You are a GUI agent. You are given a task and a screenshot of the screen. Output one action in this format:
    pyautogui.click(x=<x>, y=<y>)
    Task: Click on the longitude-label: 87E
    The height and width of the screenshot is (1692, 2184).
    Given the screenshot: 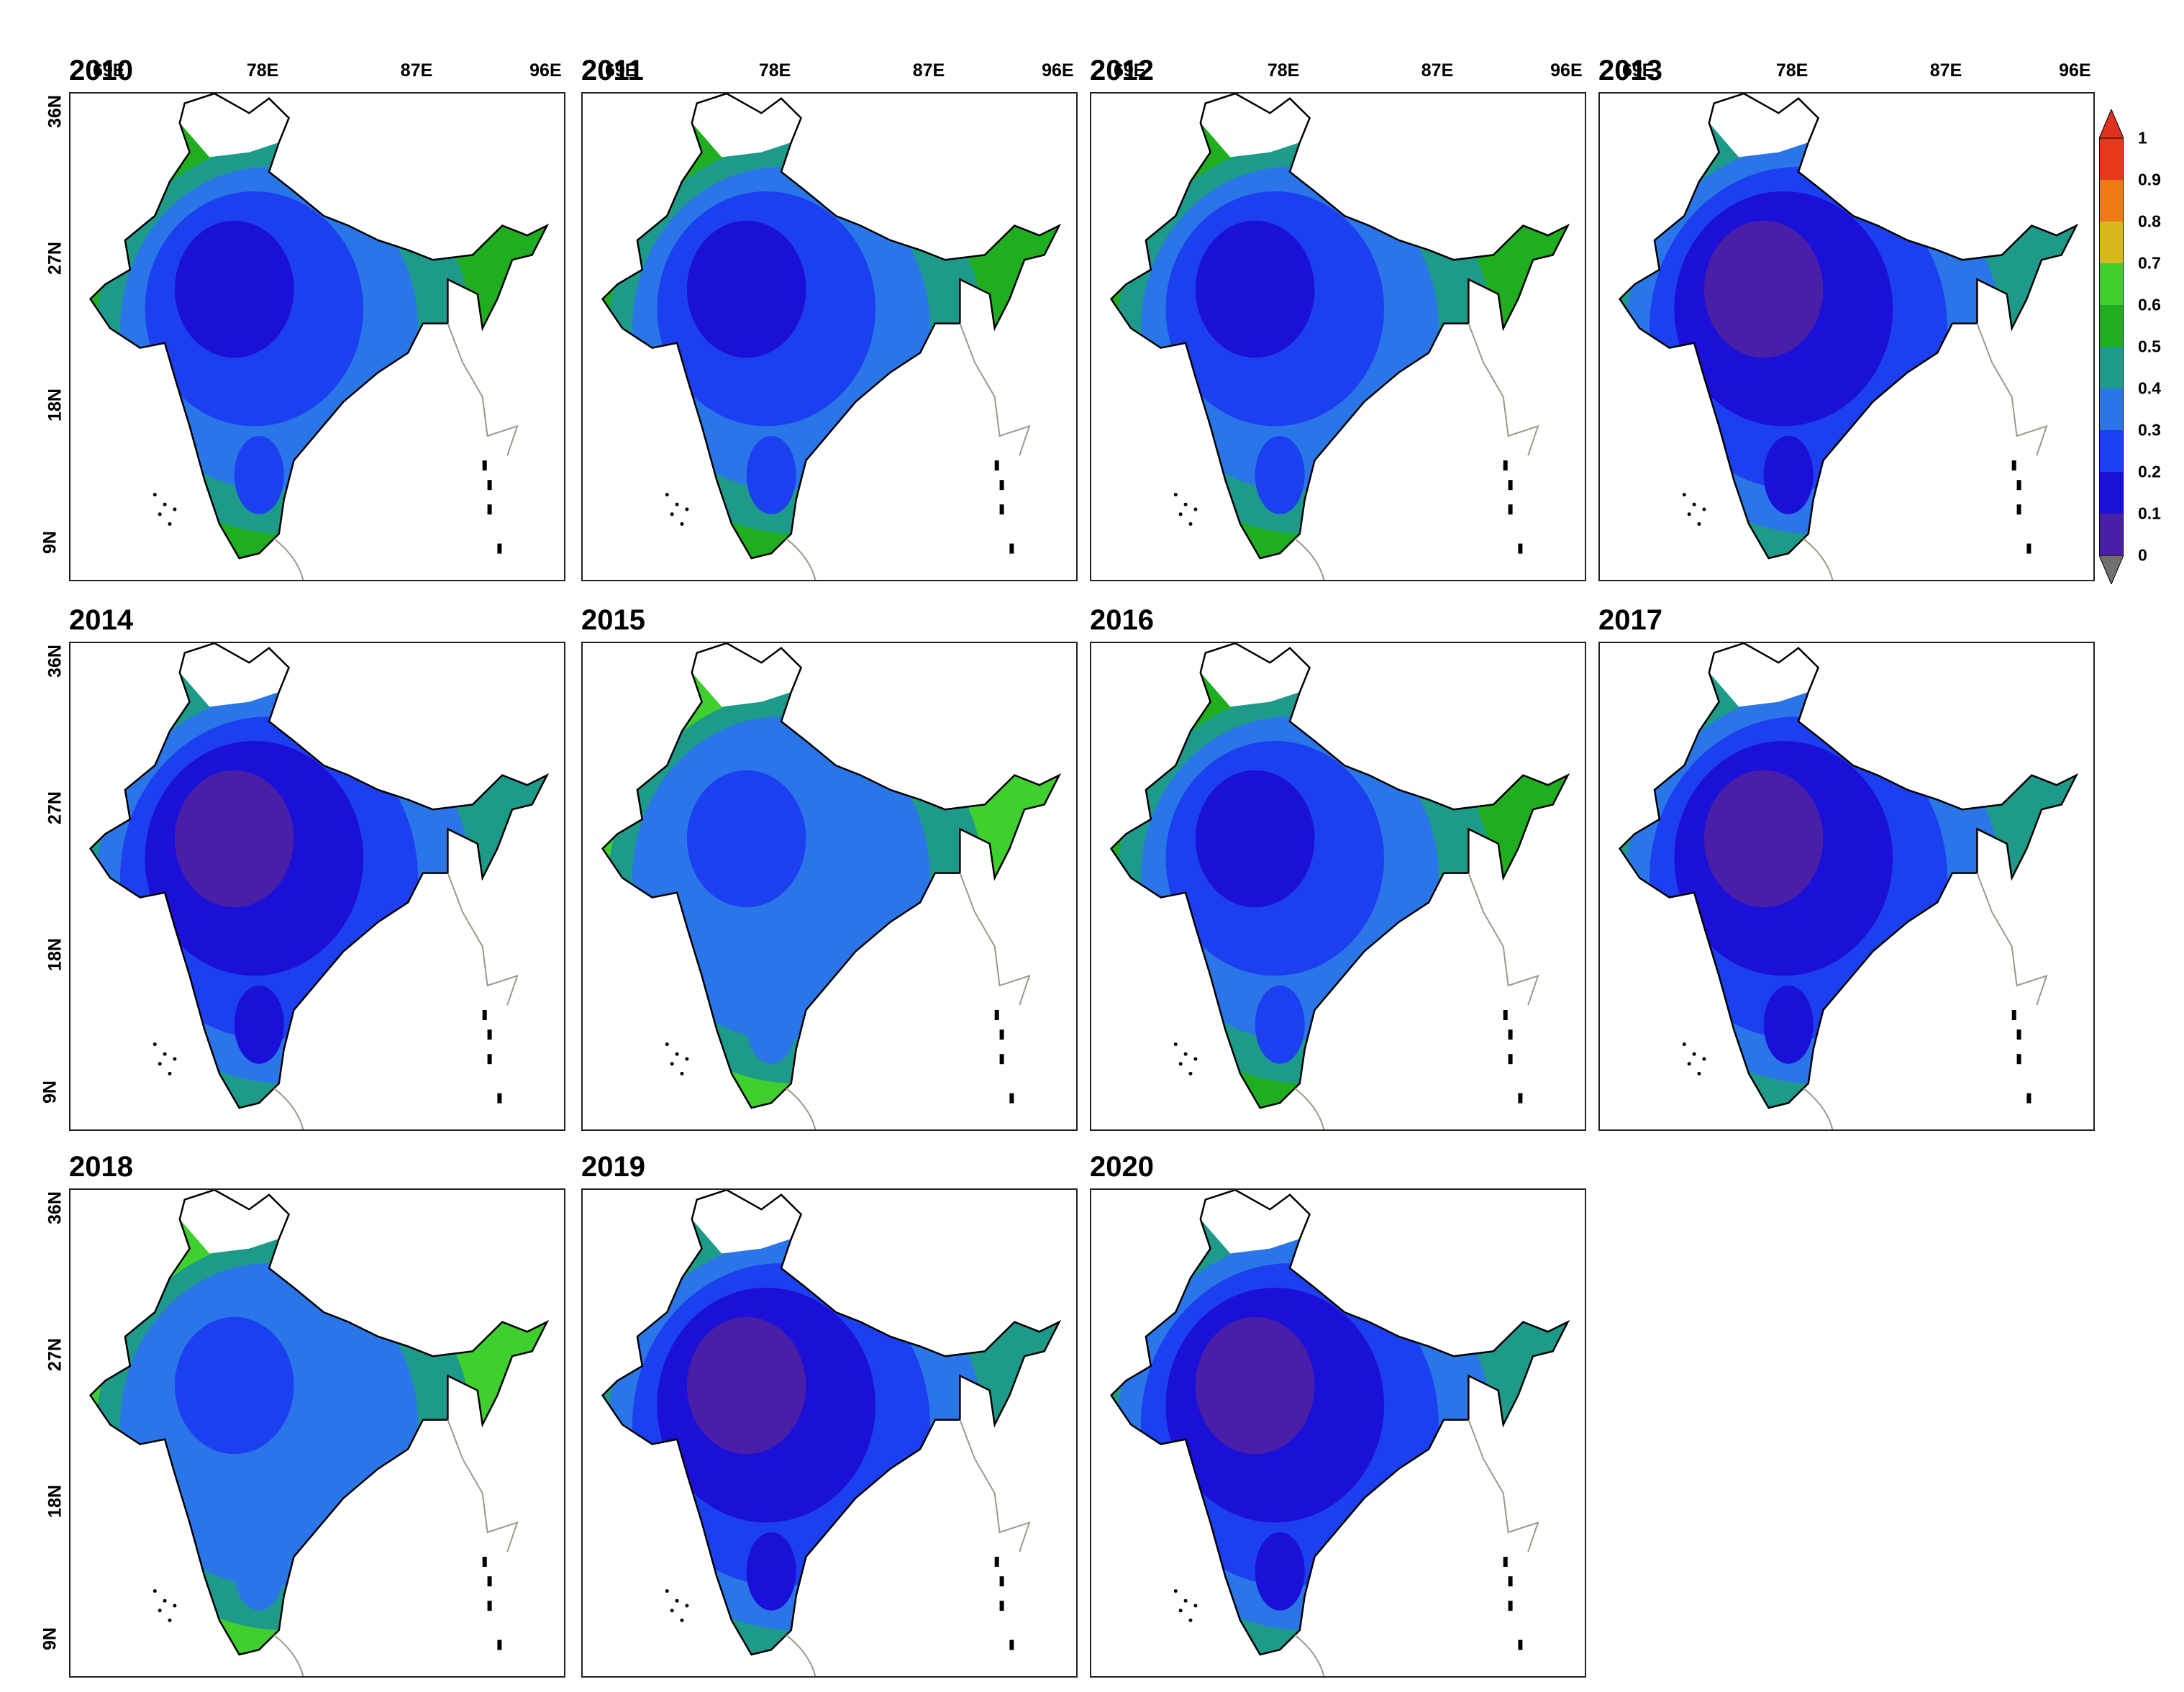 What is the action you would take?
    pyautogui.click(x=416, y=70)
    